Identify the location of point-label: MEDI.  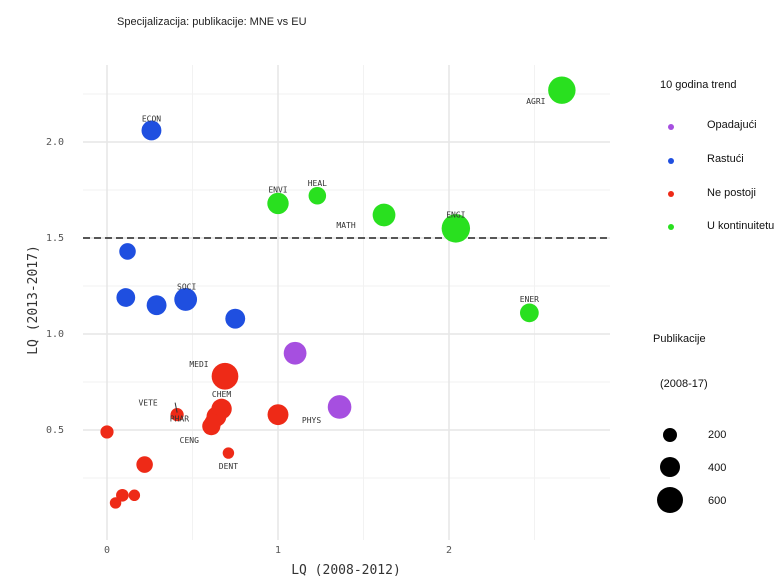
(198, 364).